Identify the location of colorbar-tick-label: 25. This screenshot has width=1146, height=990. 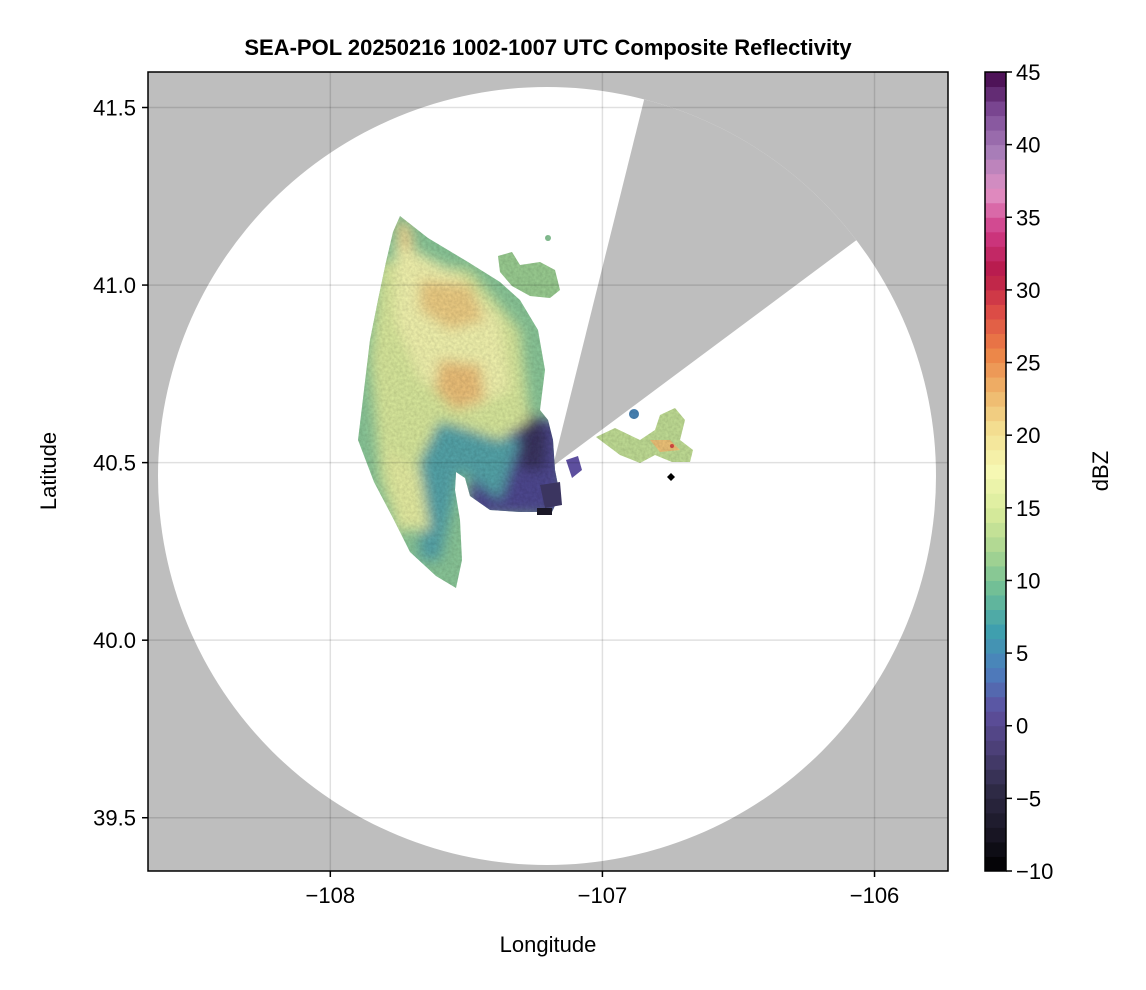
(1028, 363).